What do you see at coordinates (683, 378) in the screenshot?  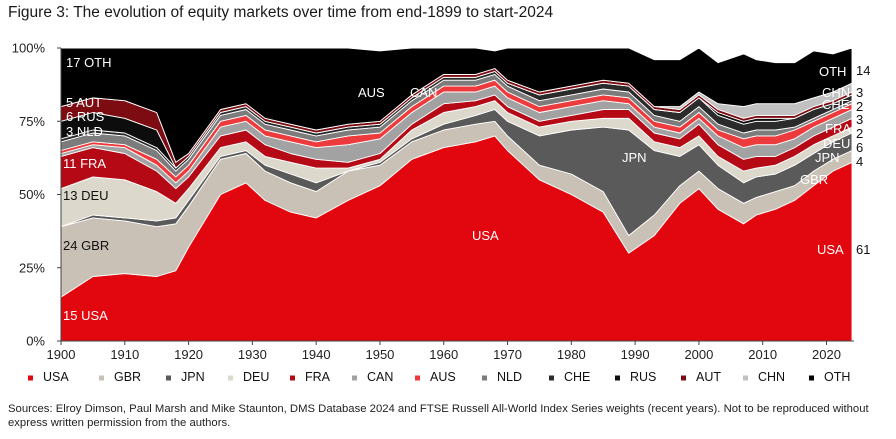 I see `legend-swatch-aut` at bounding box center [683, 378].